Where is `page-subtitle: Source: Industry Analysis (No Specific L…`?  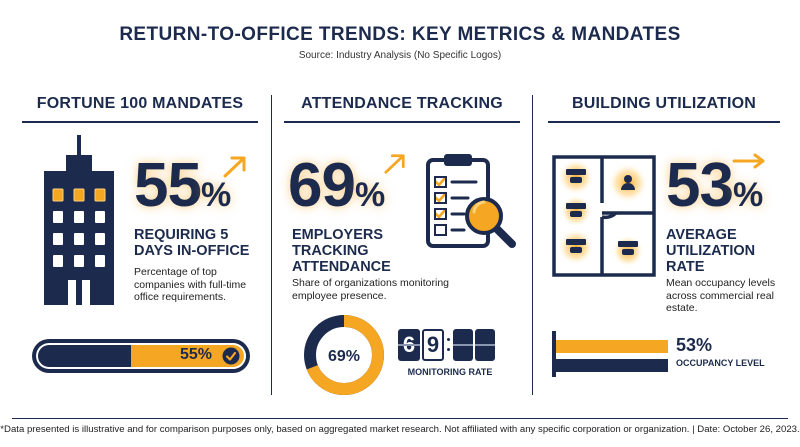
page-subtitle: Source: Industry Analysis (No Specific L… is located at coordinates (400, 55).